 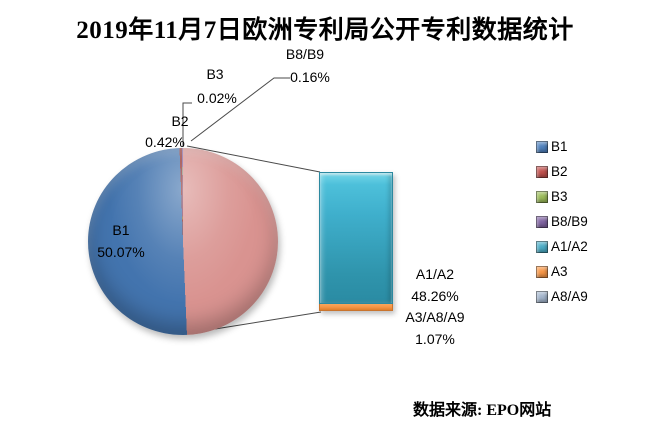 I want to click on legend-label-b2: B2, so click(x=559, y=171).